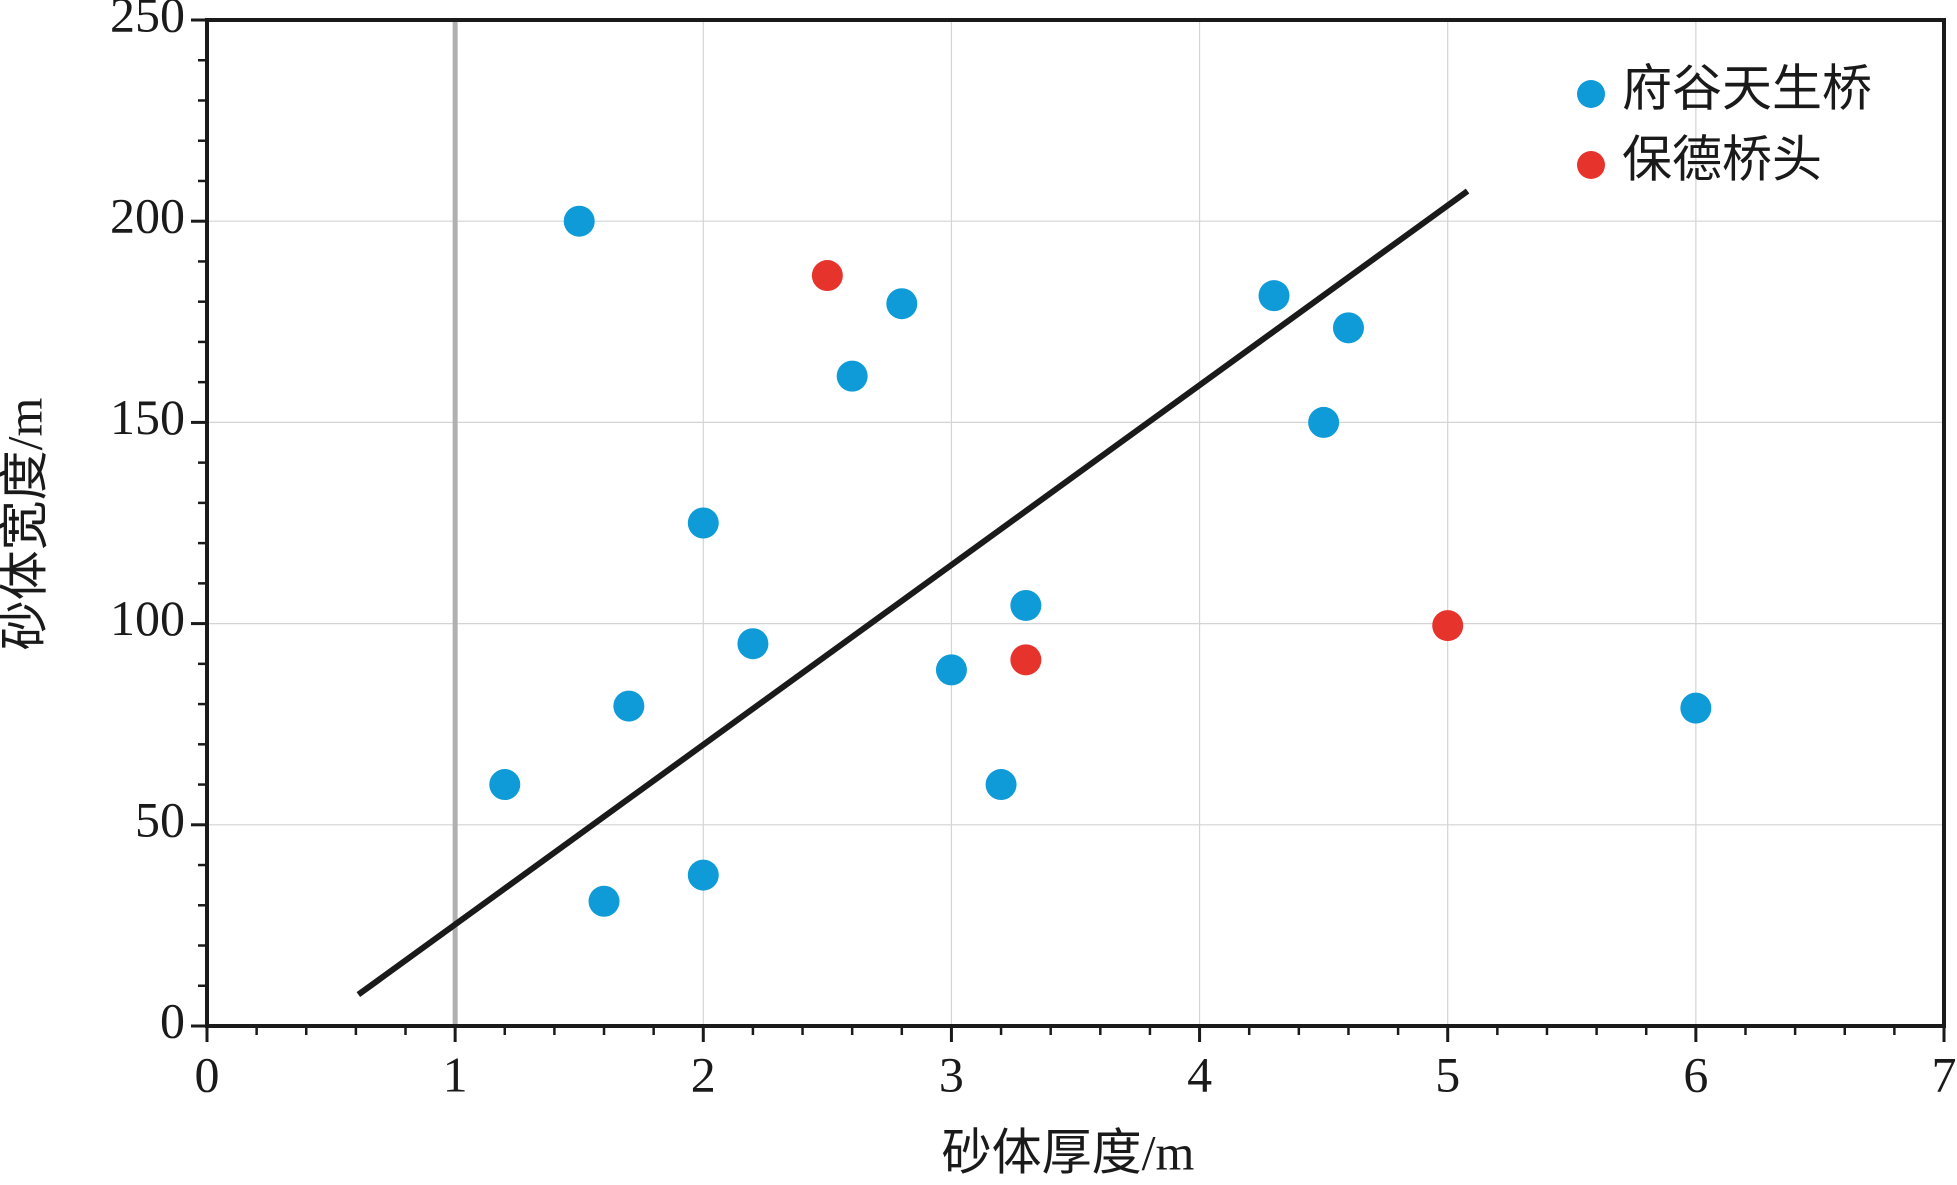 The image size is (1957, 1185). What do you see at coordinates (703, 1074) in the screenshot?
I see `x-tick-label: 2` at bounding box center [703, 1074].